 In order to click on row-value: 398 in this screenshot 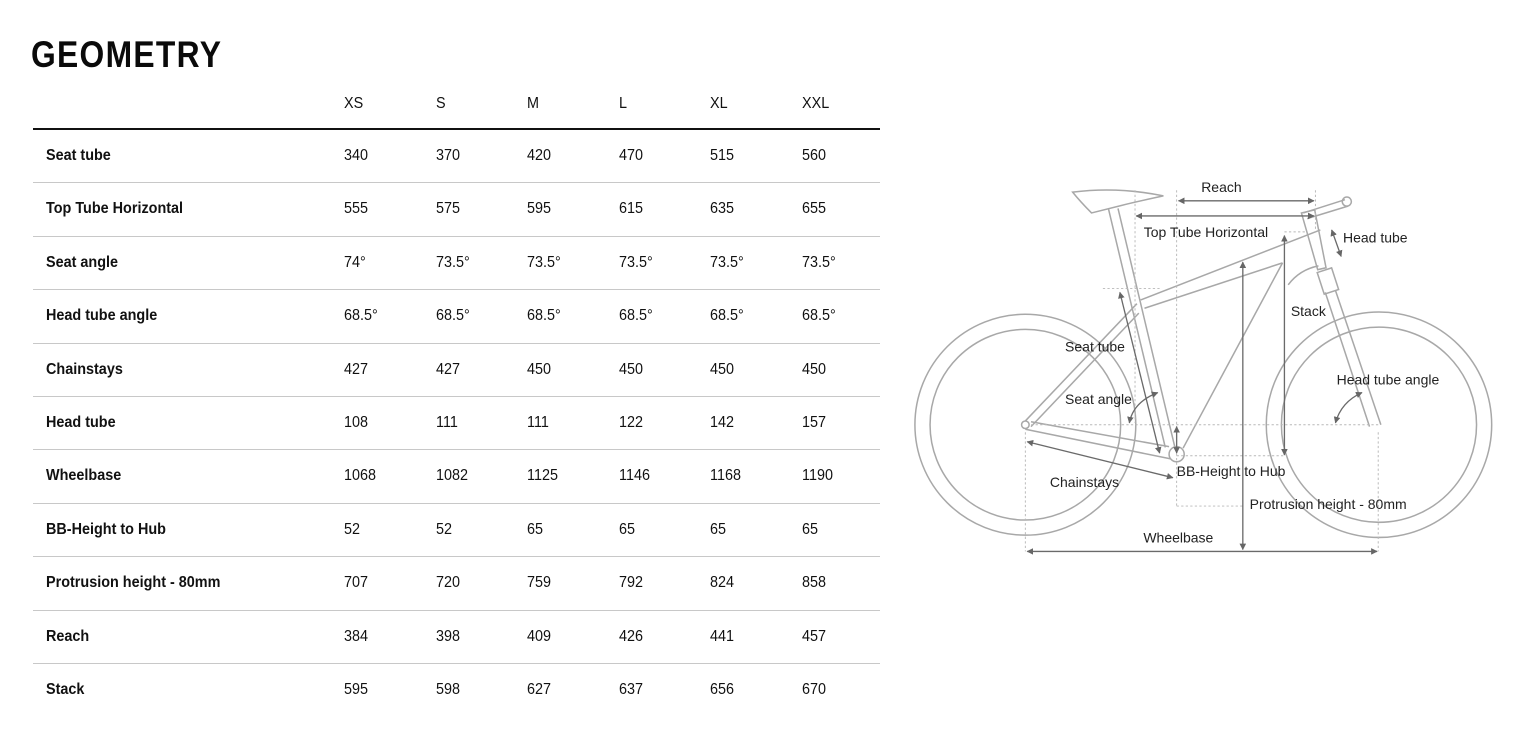, I will do `click(448, 636)`.